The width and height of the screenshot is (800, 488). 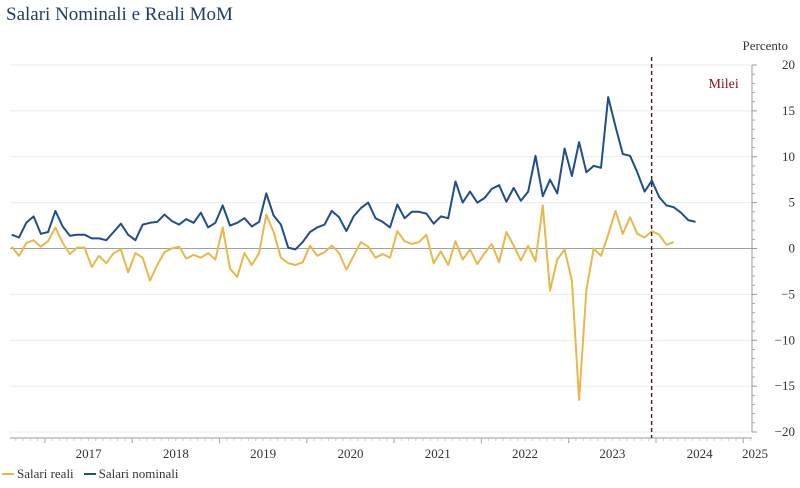 I want to click on legend-label-nominali: Salari nominali, so click(x=138, y=473).